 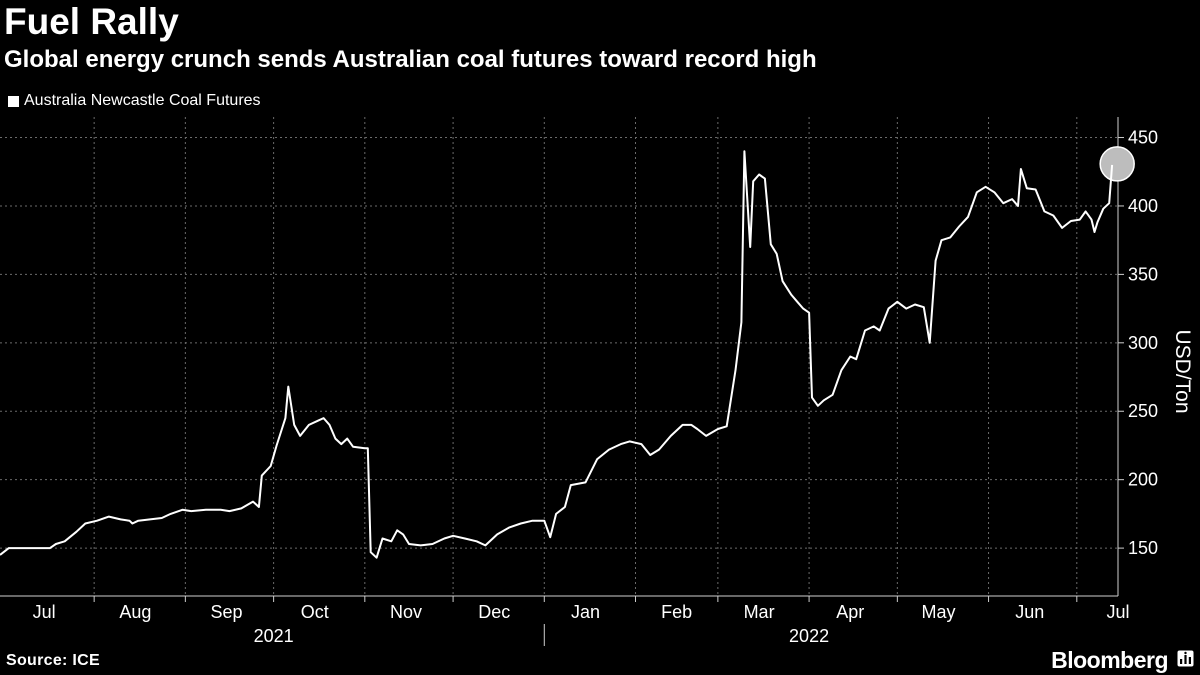 I want to click on chart-title: Fuel Rally, so click(x=91, y=21).